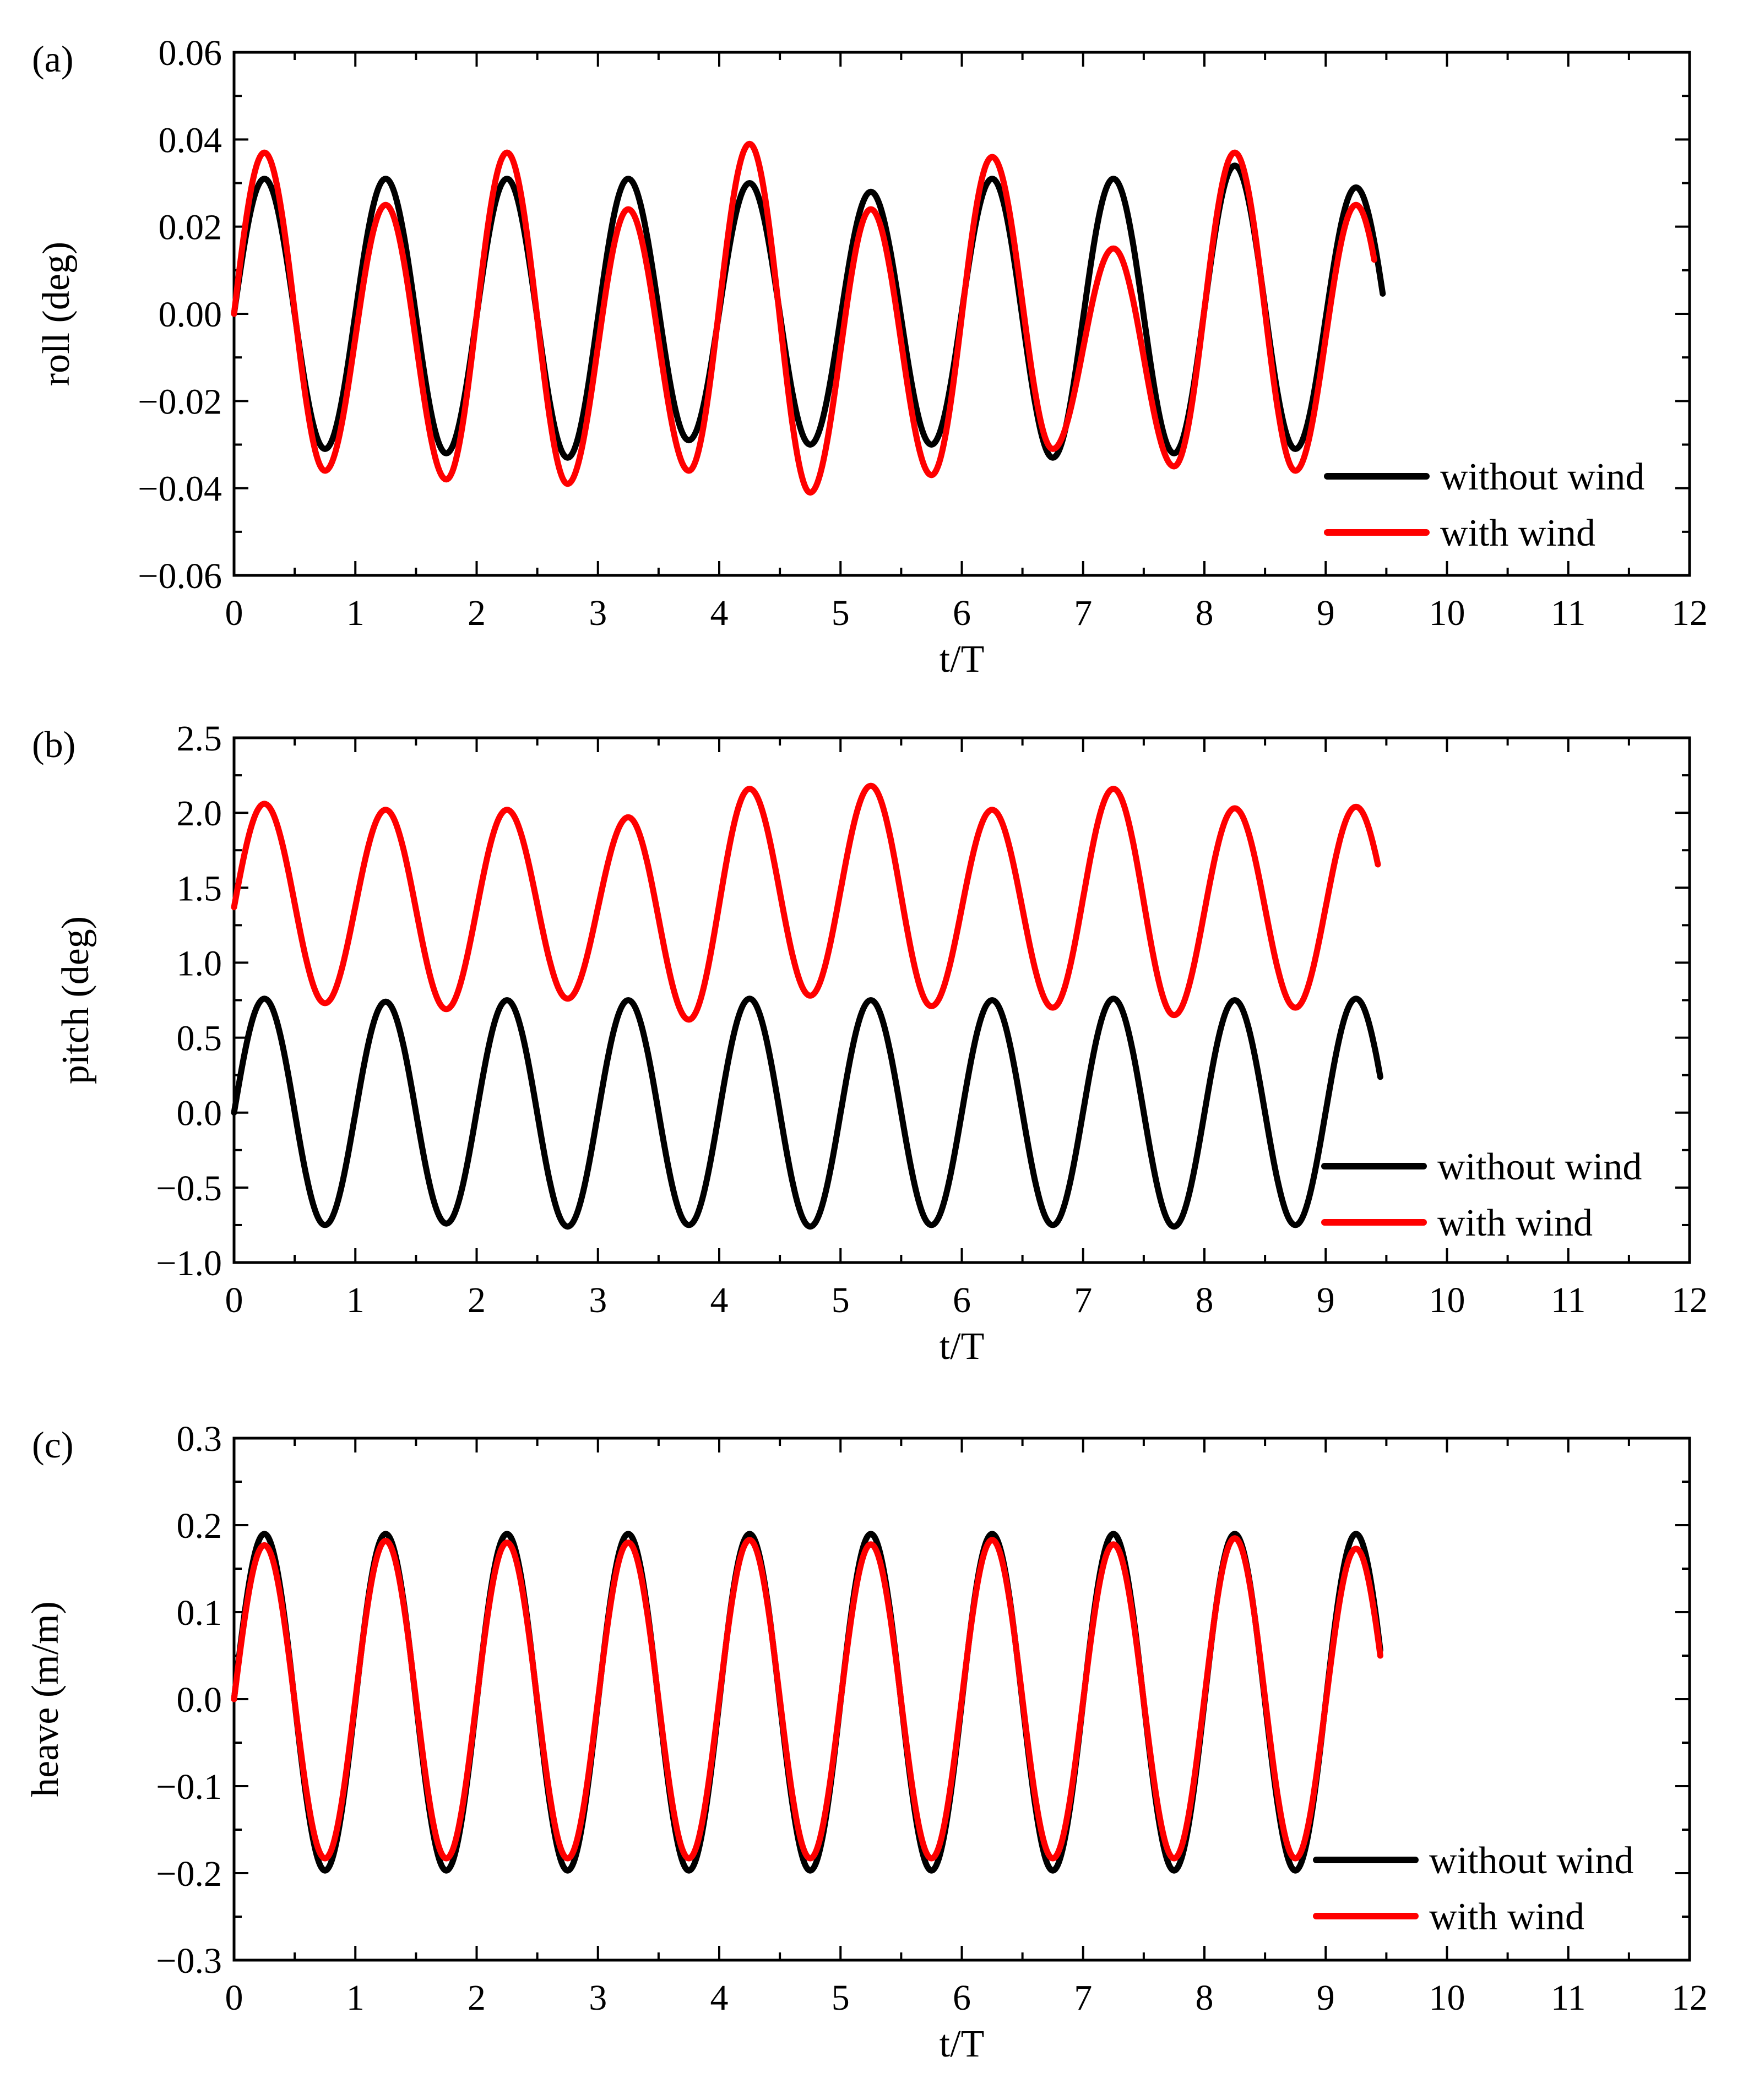 Image resolution: width=1743 pixels, height=2100 pixels. Describe the element at coordinates (180, 489) in the screenshot. I see `y-tick-label: −0.04` at that location.